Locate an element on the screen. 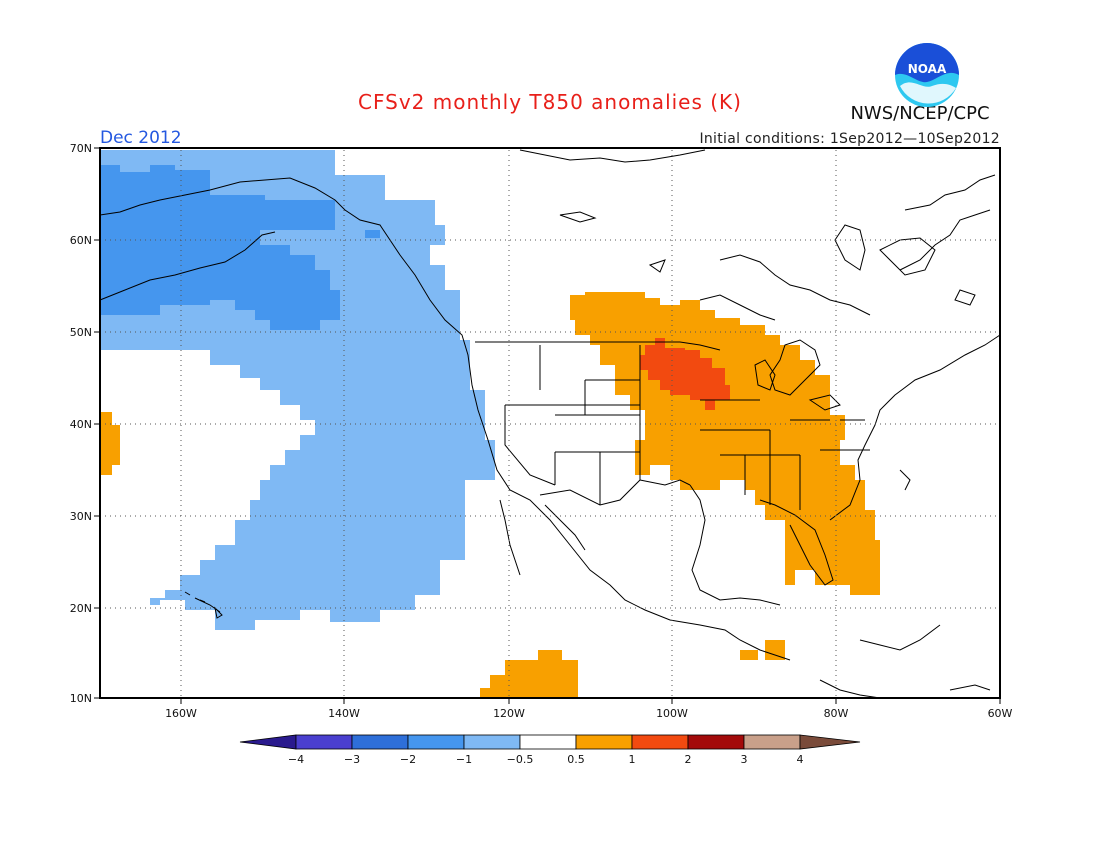  colorbar-label: −2 is located at coordinates (408, 759).